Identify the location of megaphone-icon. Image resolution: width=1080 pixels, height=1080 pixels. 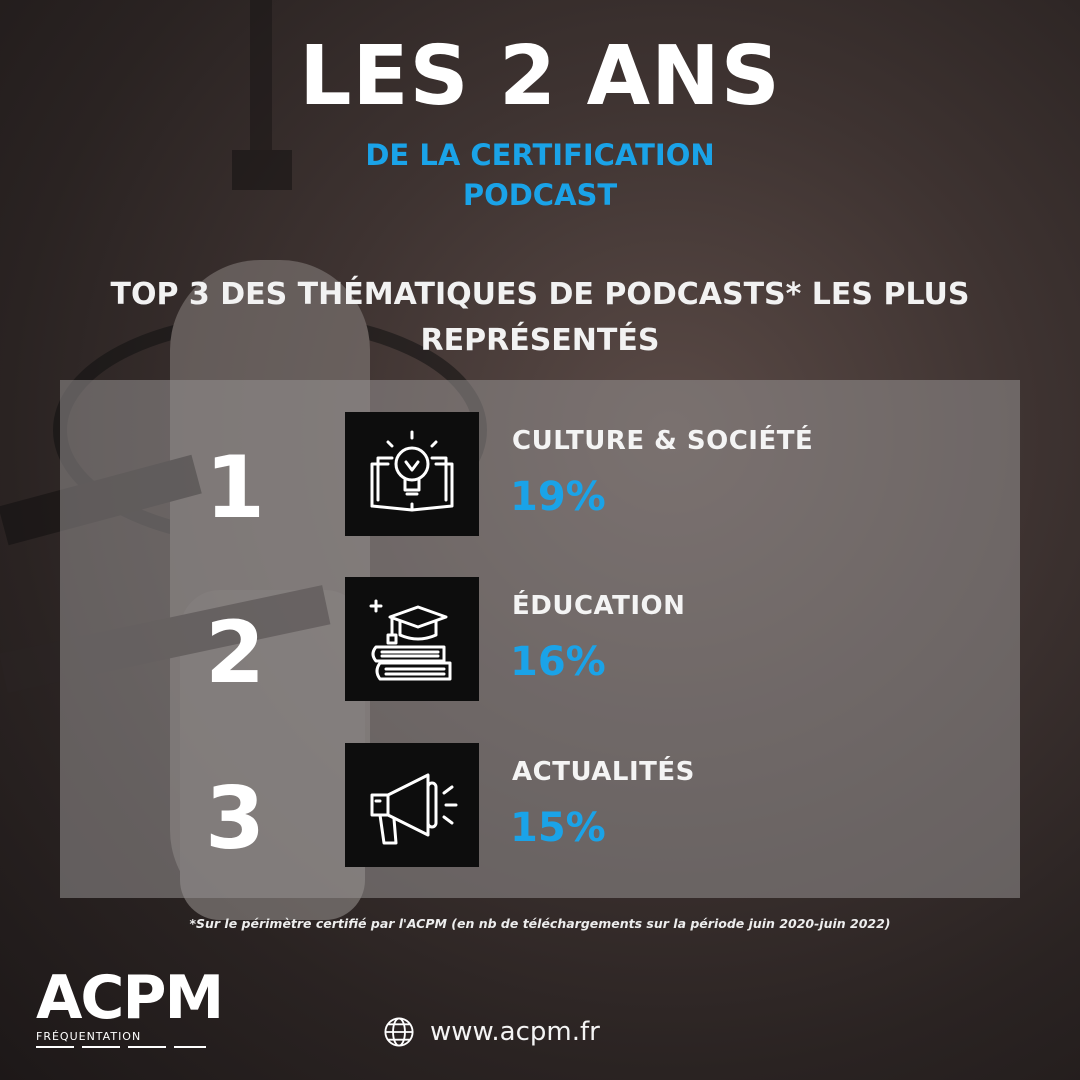
(414, 809).